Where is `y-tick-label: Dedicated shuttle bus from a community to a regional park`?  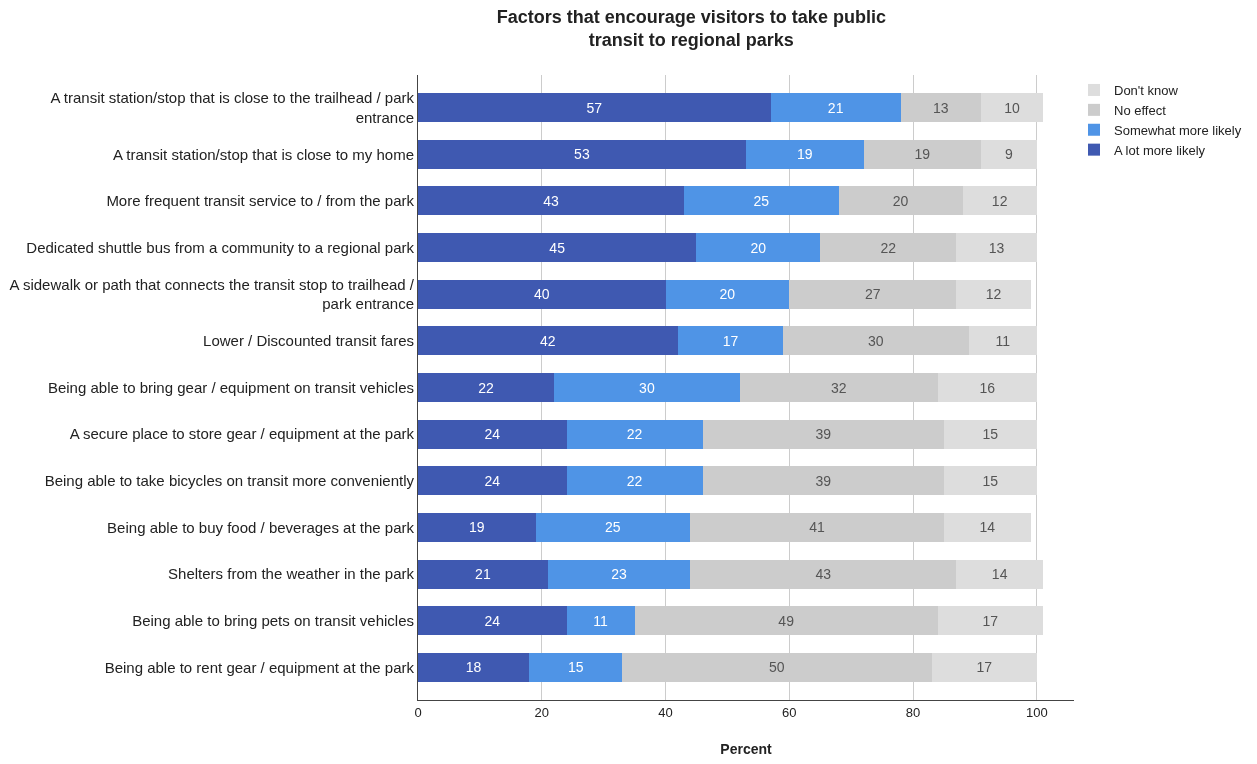 y-tick-label: Dedicated shuttle bus from a community to a regional park is located at coordinates (220, 247).